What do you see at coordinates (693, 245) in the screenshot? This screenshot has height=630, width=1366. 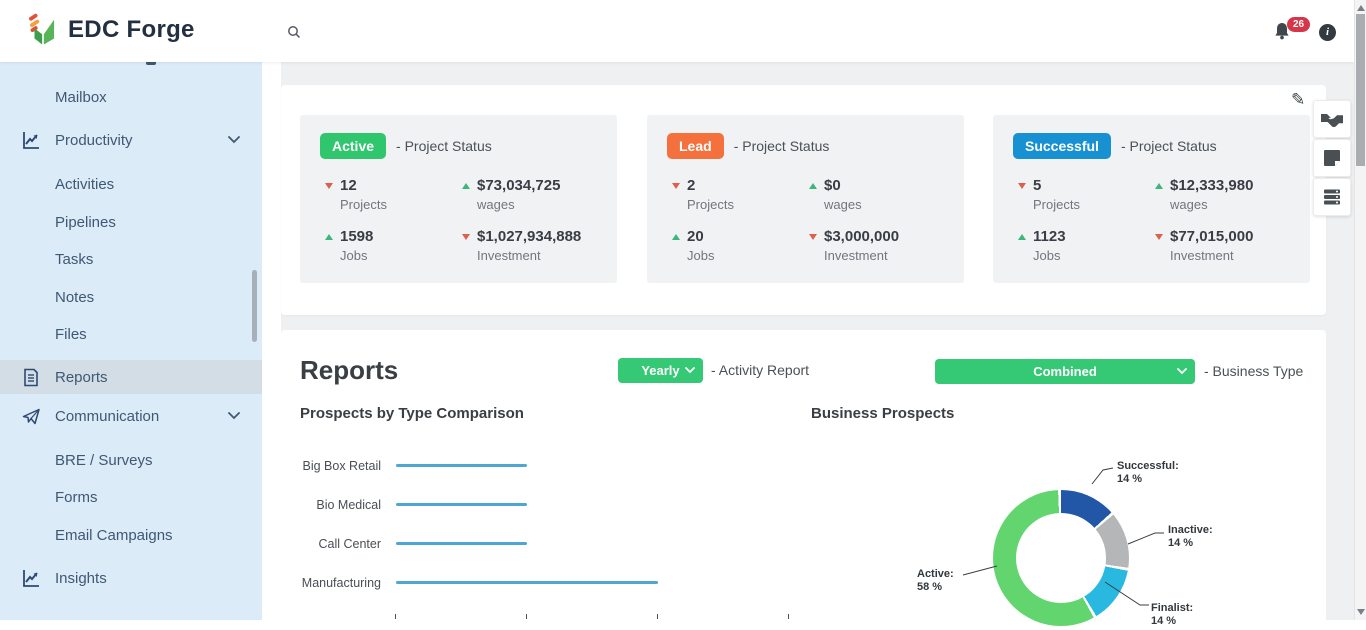 I see `stat-jobs: 20 Jobs` at bounding box center [693, 245].